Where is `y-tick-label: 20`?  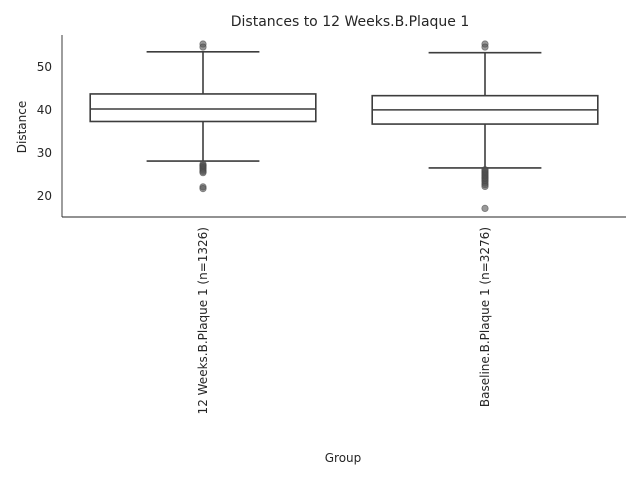
y-tick-label: 20 is located at coordinates (44, 196).